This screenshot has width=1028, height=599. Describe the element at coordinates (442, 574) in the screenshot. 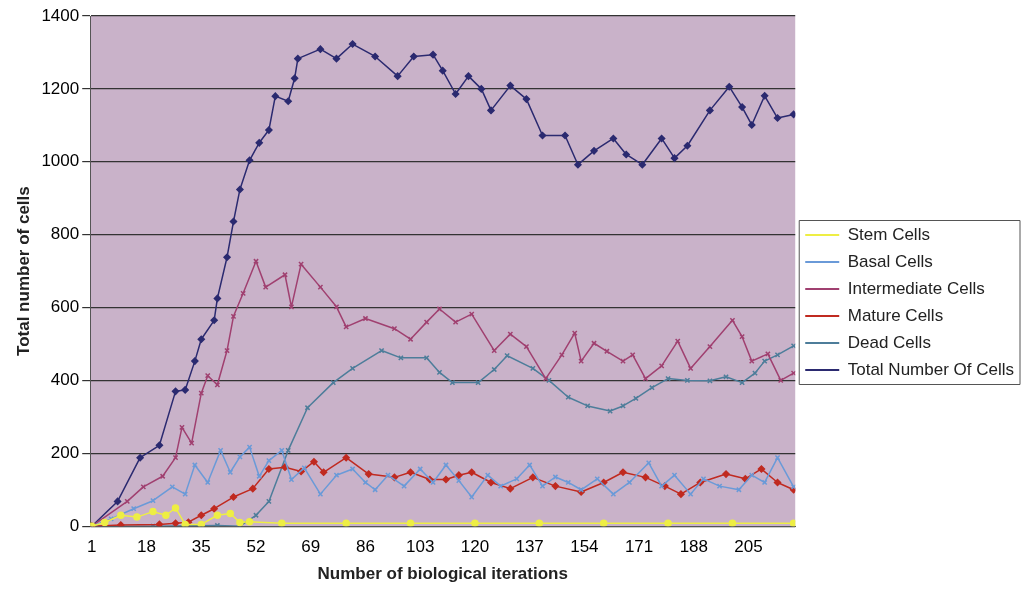

I see `x-axis-title: Number of biological iterations` at that location.